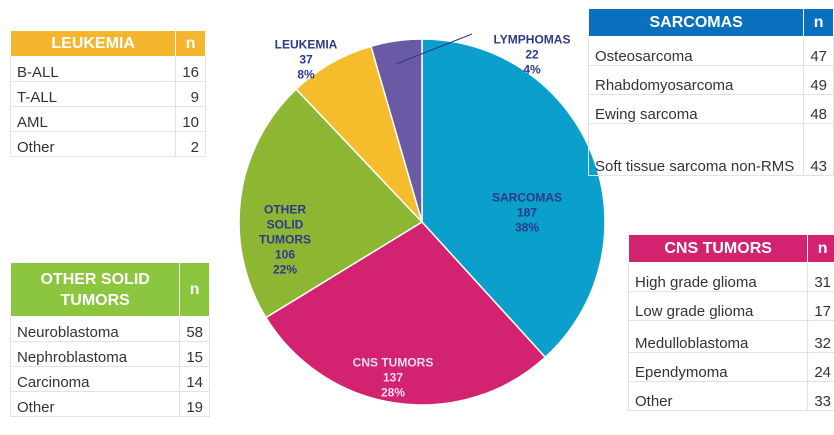 This screenshot has width=834, height=435. I want to click on table-row: Carcinoma 14, so click(109, 379).